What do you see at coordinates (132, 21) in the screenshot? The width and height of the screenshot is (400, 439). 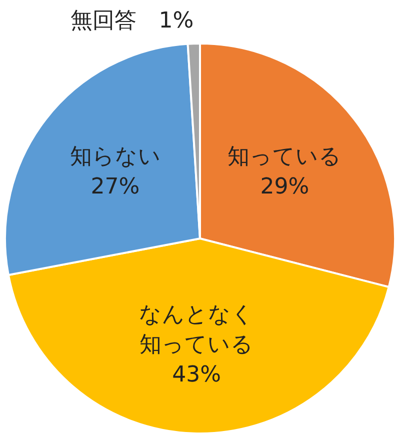 I see `slice-label: 無回答 1%` at bounding box center [132, 21].